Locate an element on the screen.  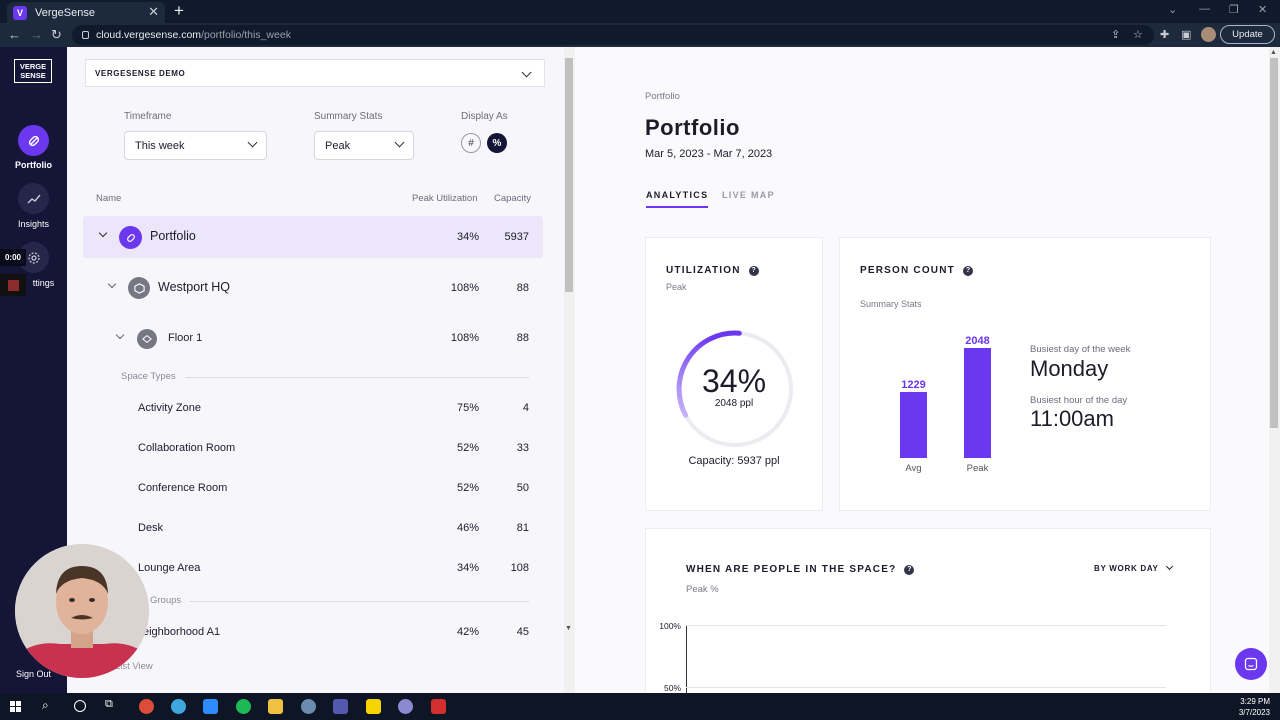
space-type-row: Collaboration Room 52% 33 is located at coordinates (313, 449).